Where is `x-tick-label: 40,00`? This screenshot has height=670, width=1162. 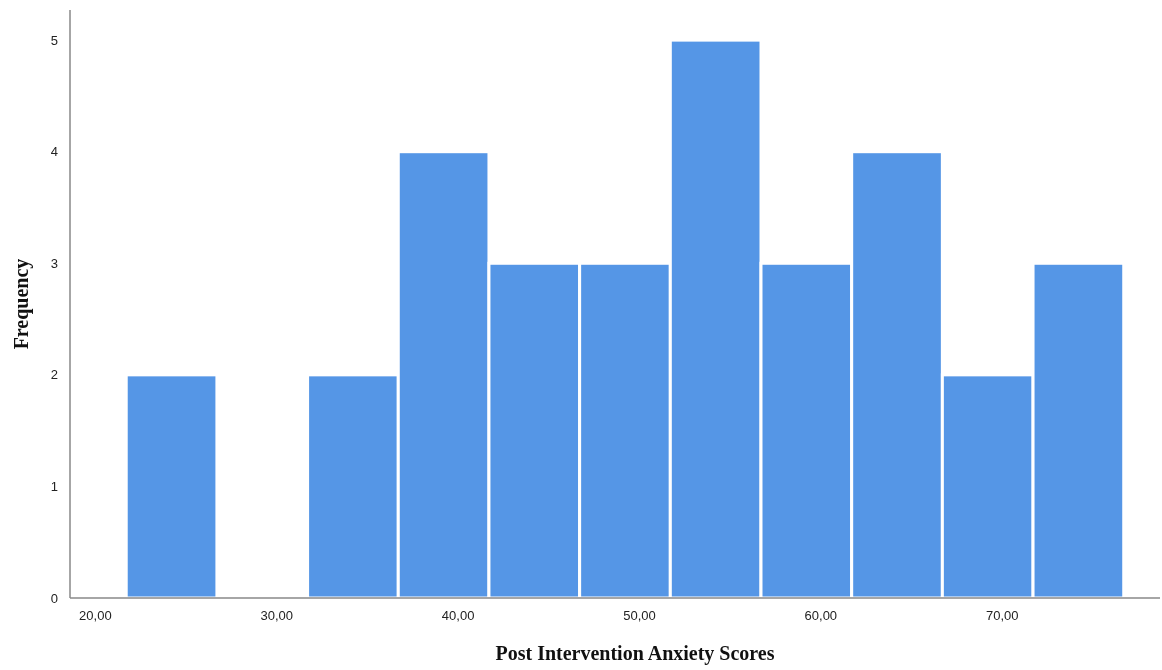 x-tick-label: 40,00 is located at coordinates (458, 615).